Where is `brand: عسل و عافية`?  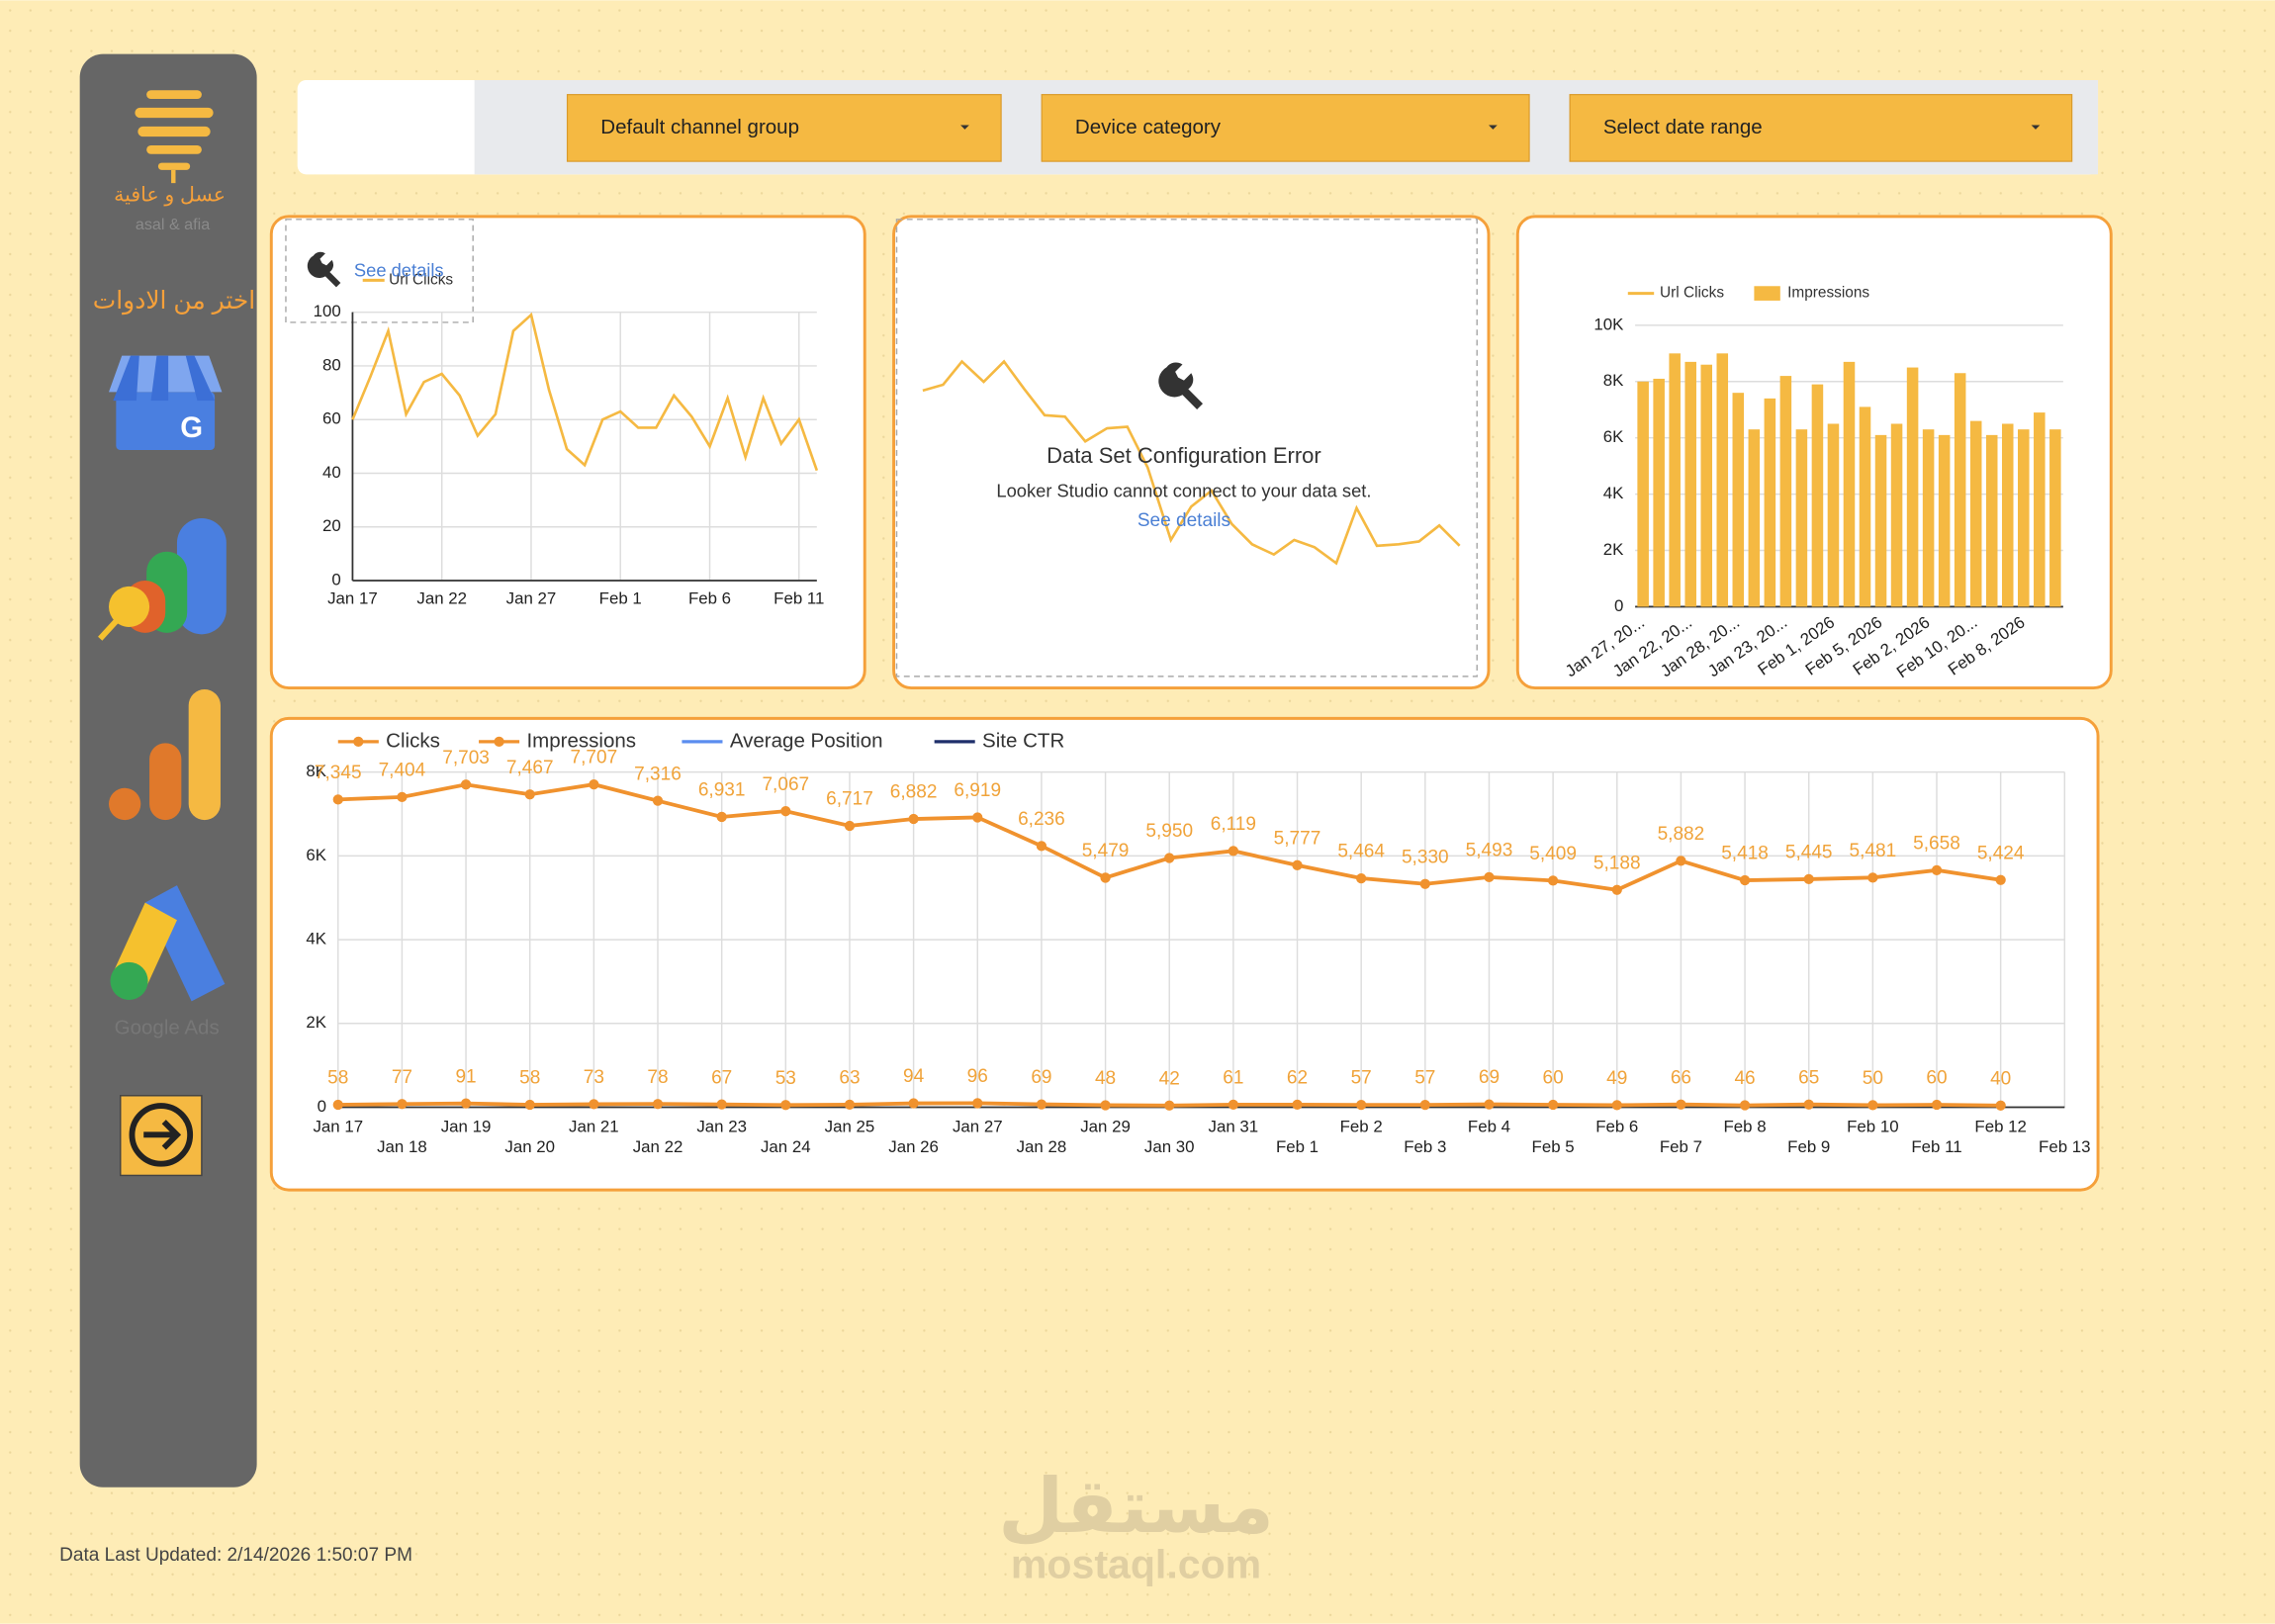
brand: عسل و عافية is located at coordinates (170, 195).